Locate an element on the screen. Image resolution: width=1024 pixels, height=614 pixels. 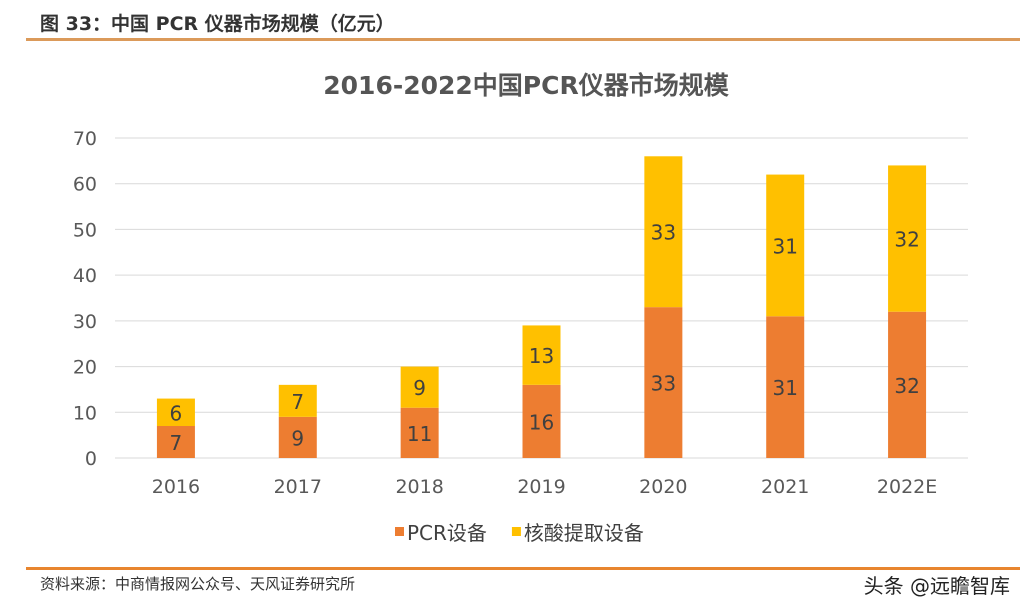
y-tick-label: 20 is located at coordinates (85, 368).